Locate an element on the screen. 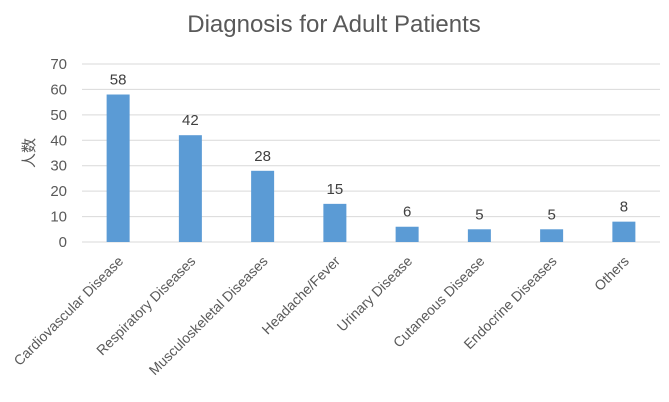 The width and height of the screenshot is (669, 402). y-tick-label: 0 is located at coordinates (63, 242).